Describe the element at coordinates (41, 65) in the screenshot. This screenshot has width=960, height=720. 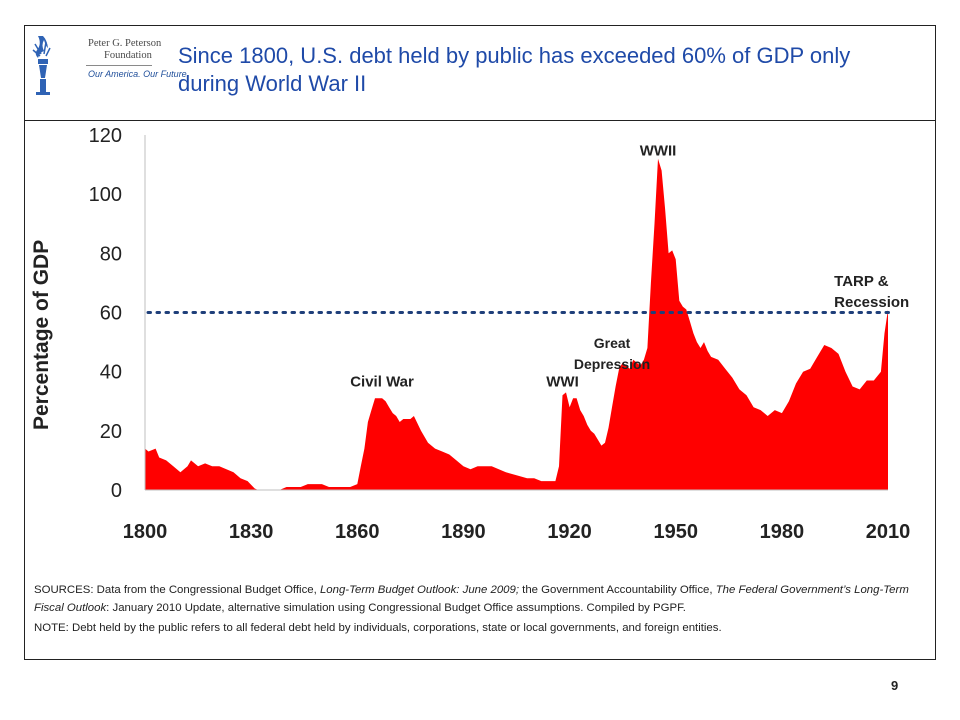
I see `torch-icon` at that location.